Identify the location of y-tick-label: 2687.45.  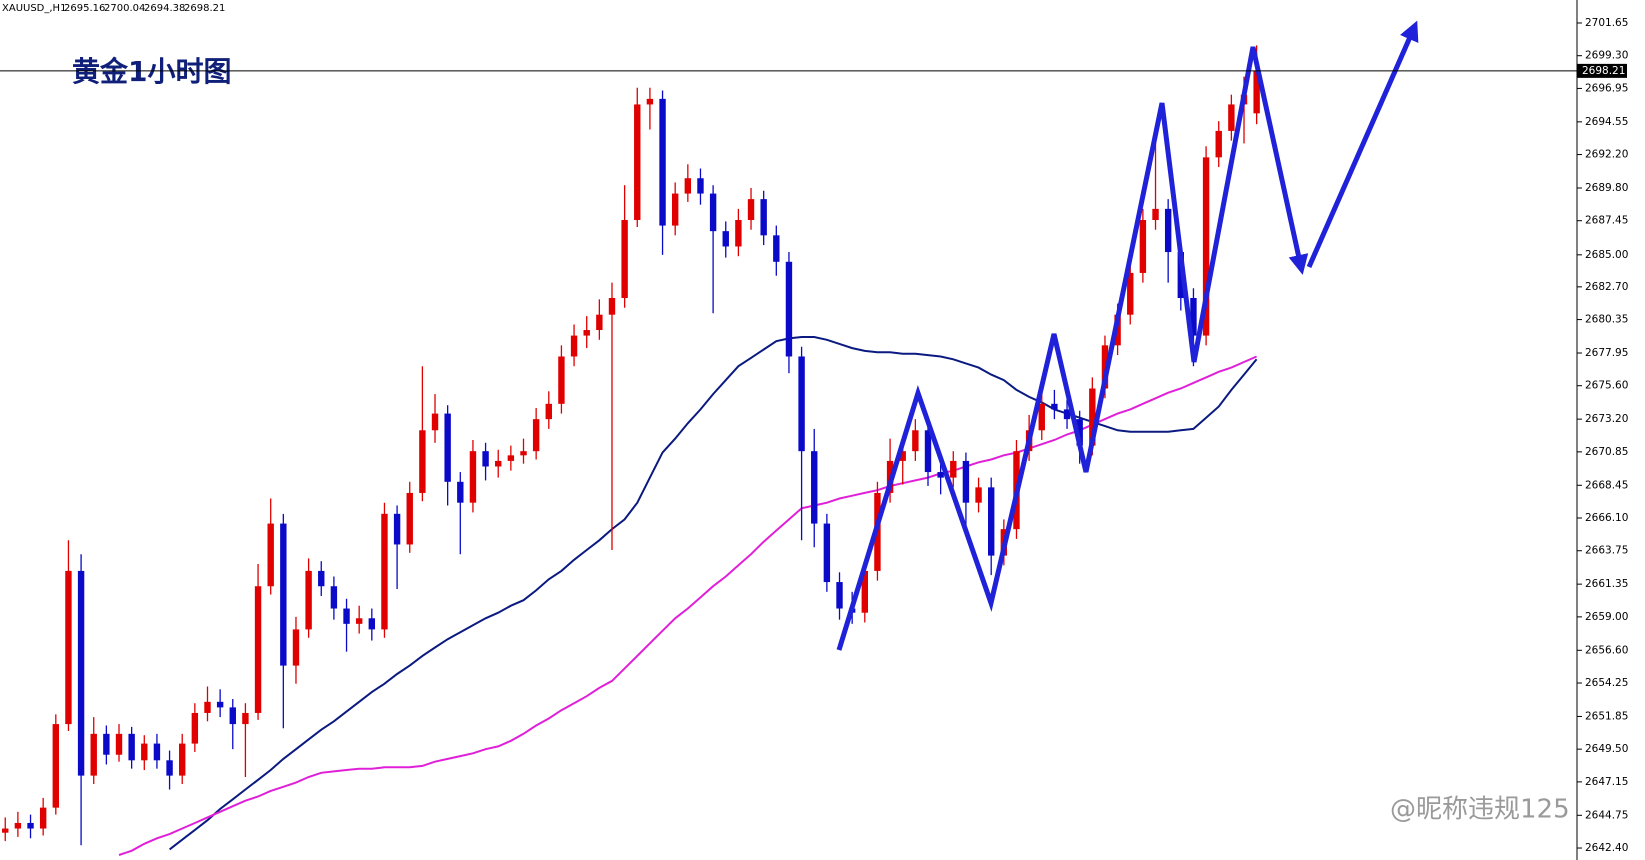
(1606, 221).